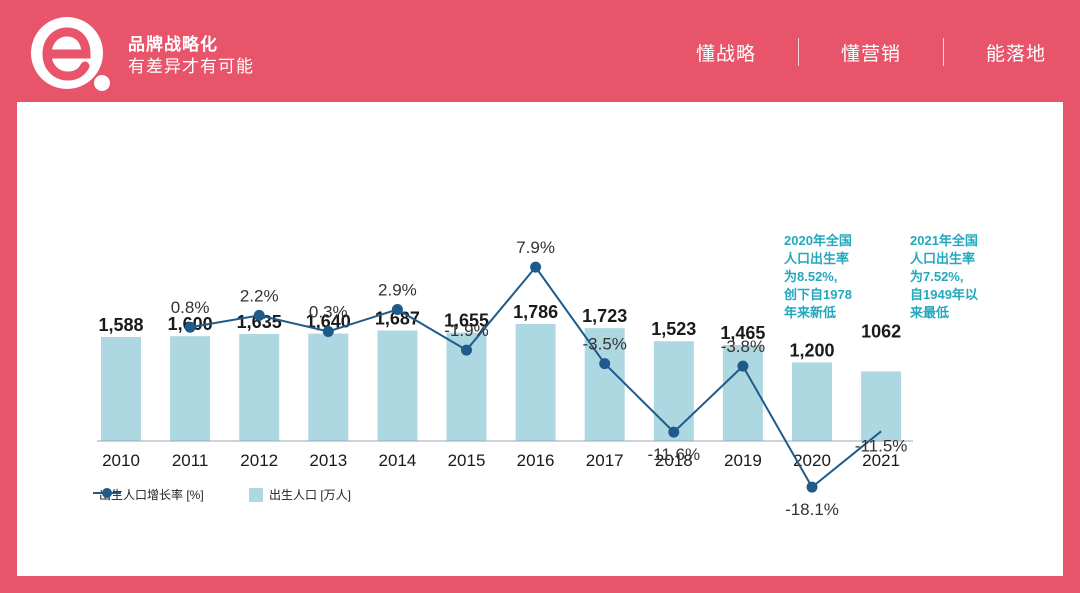  What do you see at coordinates (328, 460) in the screenshot?
I see `x-tick-label-2013: 2013` at bounding box center [328, 460].